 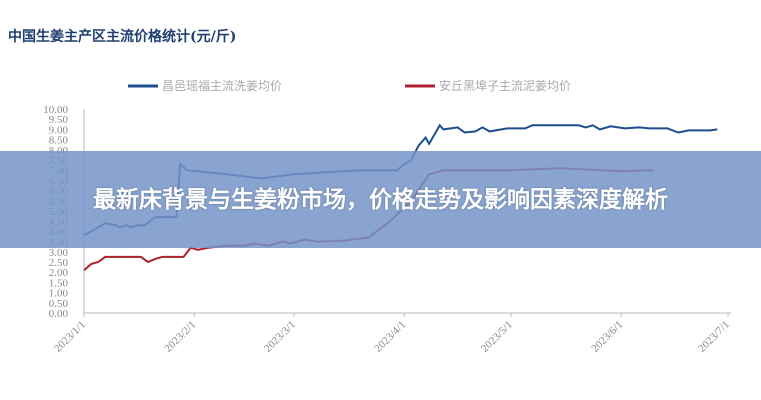 I want to click on y-tick-label: 2.50, so click(x=59, y=263).